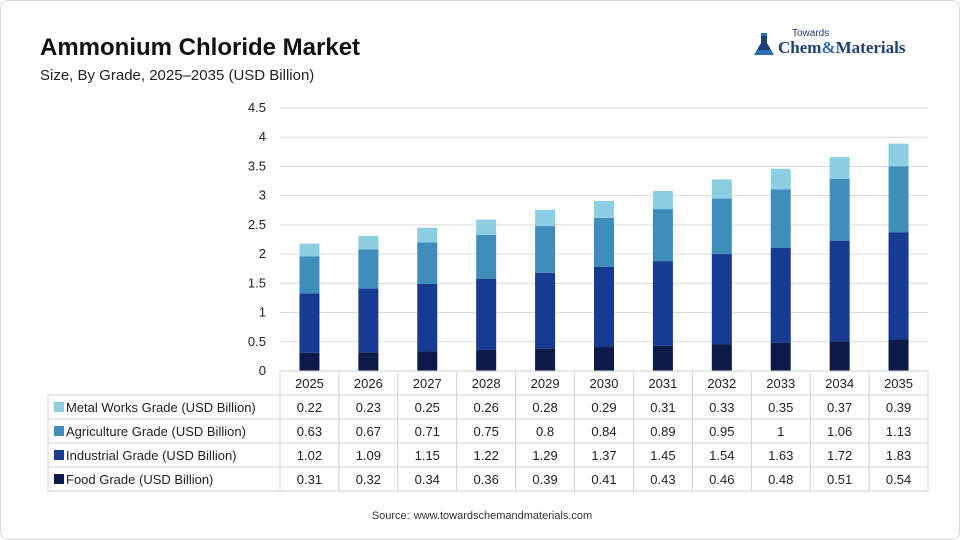 The width and height of the screenshot is (960, 540). I want to click on y-tick-label: 4.5, so click(257, 107).